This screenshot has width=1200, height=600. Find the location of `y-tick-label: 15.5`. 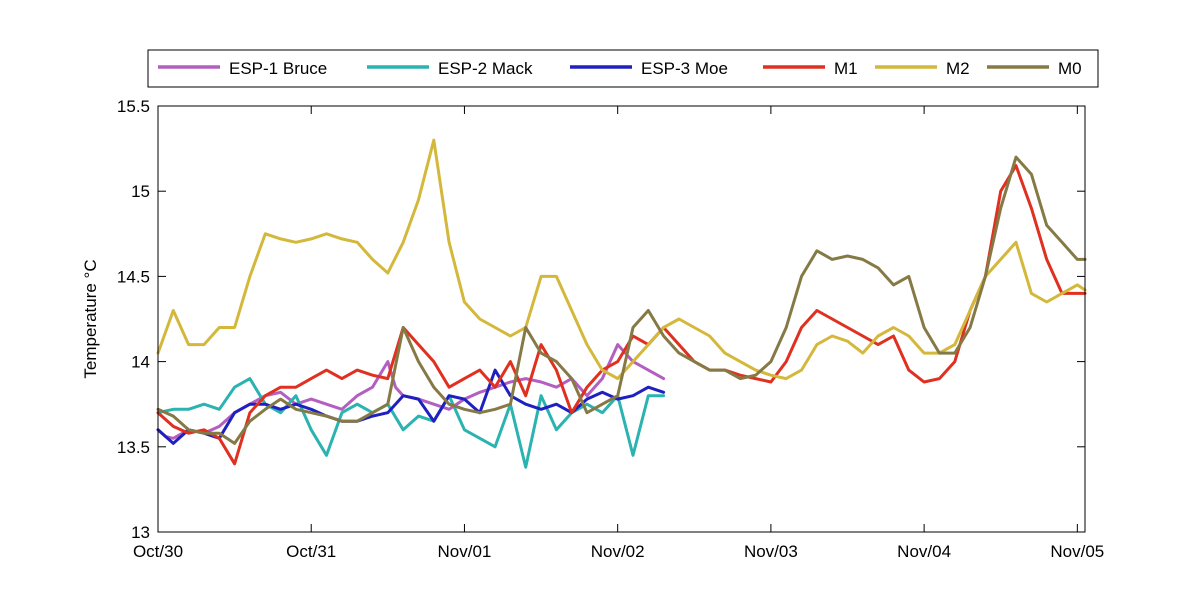

y-tick-label: 15.5 is located at coordinates (133, 106).